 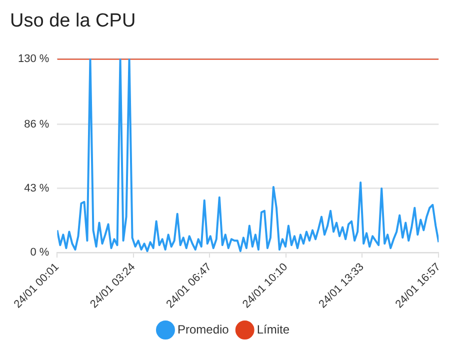 What do you see at coordinates (273, 329) in the screenshot?
I see `legend-label: Límite` at bounding box center [273, 329].